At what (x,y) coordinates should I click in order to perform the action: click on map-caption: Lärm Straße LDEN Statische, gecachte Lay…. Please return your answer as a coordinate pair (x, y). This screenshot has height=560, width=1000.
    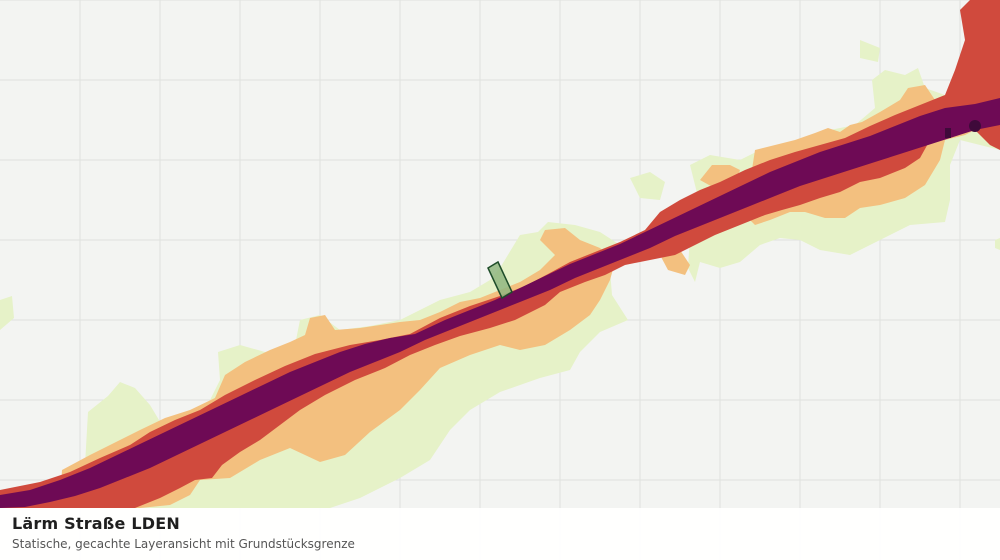
    Looking at the image, I should click on (500, 534).